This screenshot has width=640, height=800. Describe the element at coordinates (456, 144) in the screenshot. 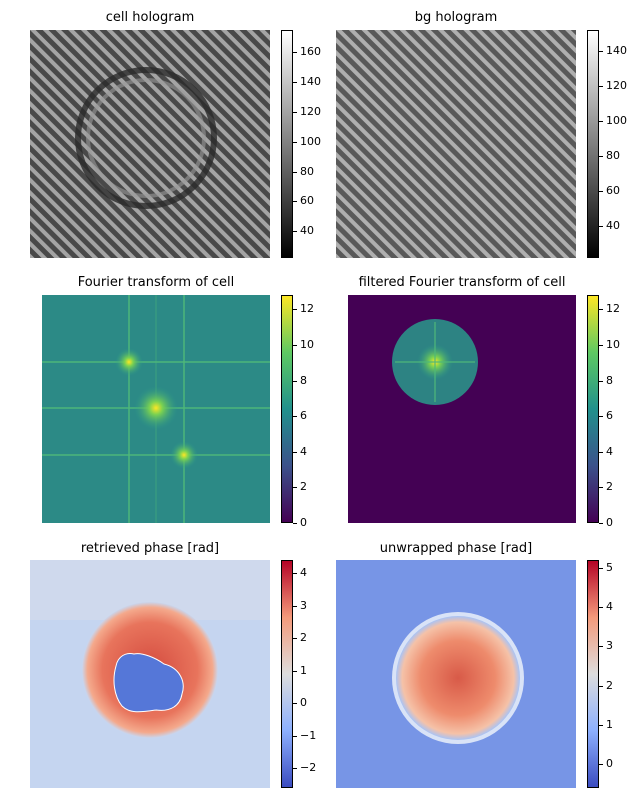

I see `bg-hologram-image` at that location.